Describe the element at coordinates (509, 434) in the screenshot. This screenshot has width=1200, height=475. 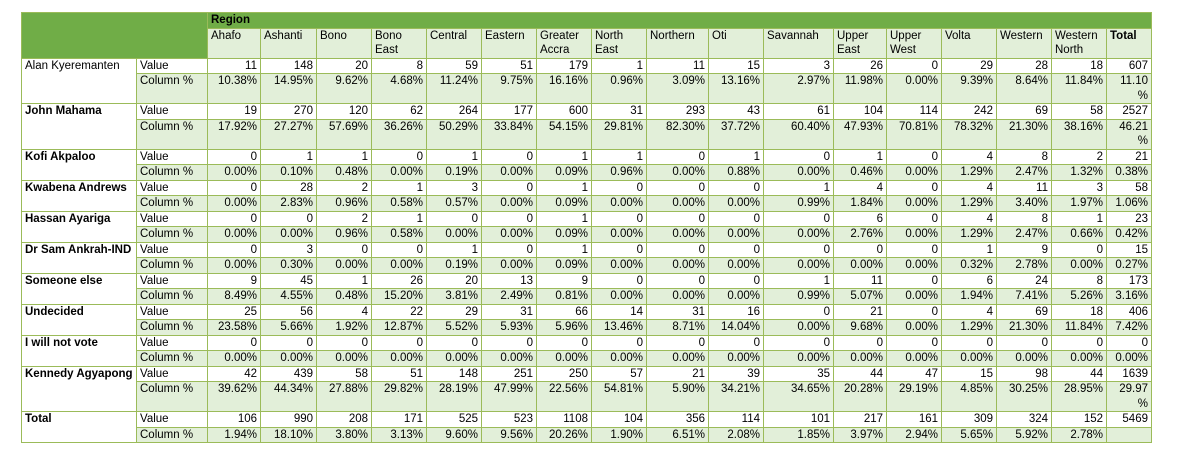
I see `data-cell: 9.56%` at that location.